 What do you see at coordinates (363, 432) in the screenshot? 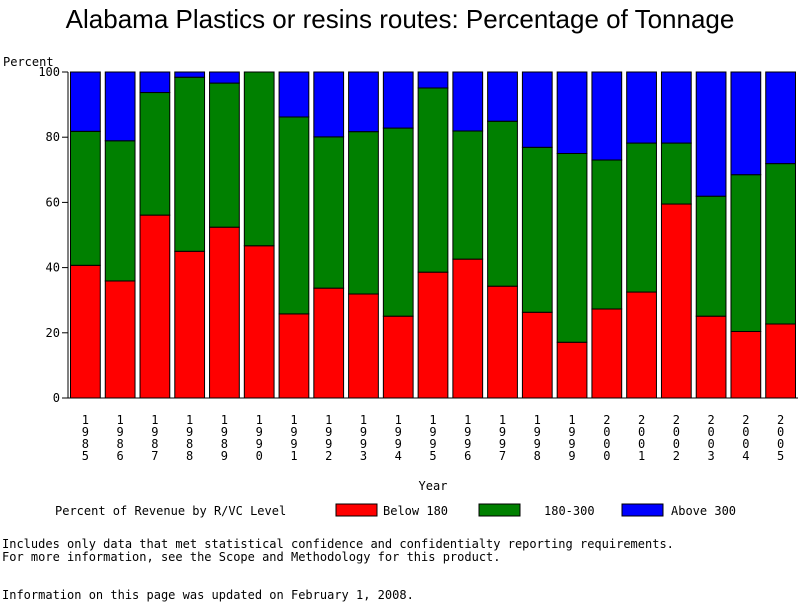
I see `x-tick-label-1993-char: 9` at bounding box center [363, 432].